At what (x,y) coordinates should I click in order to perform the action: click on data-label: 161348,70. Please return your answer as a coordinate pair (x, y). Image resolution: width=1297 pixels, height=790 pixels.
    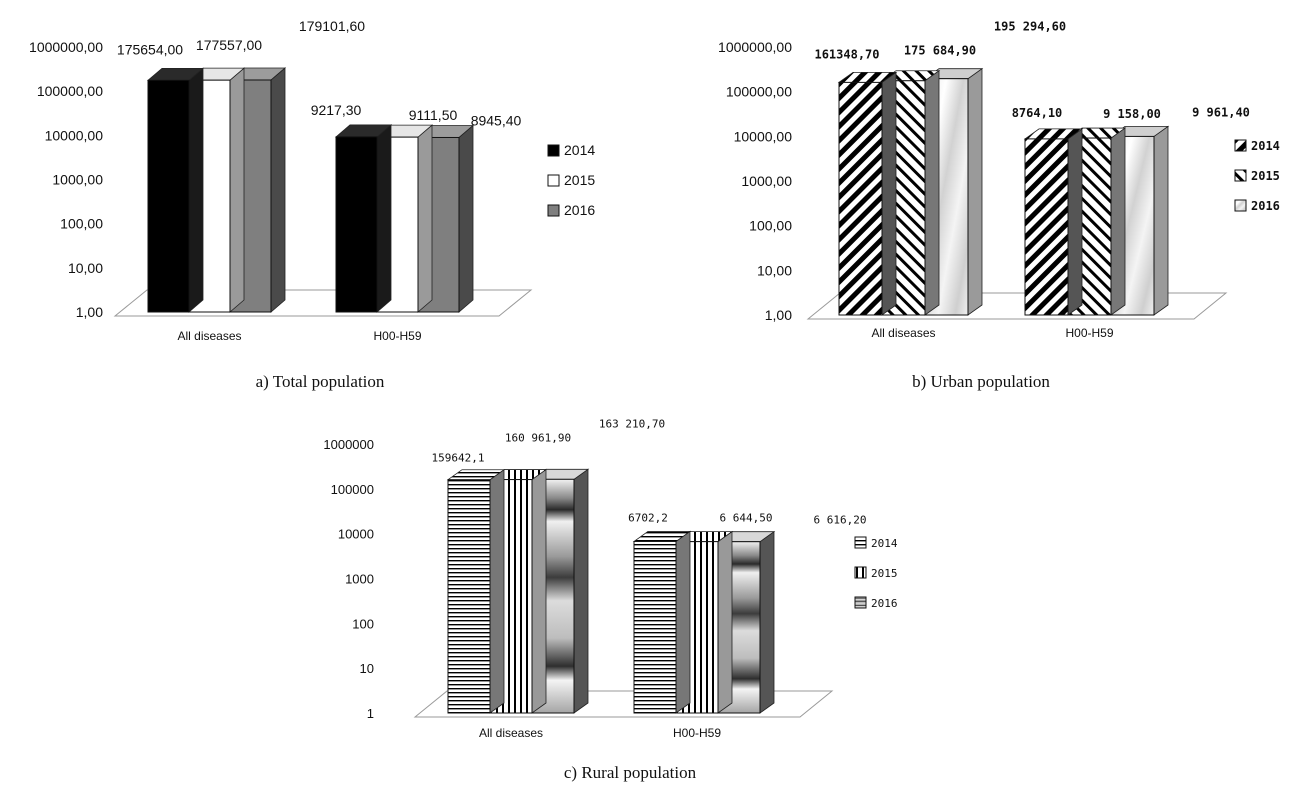
    Looking at the image, I should click on (846, 54).